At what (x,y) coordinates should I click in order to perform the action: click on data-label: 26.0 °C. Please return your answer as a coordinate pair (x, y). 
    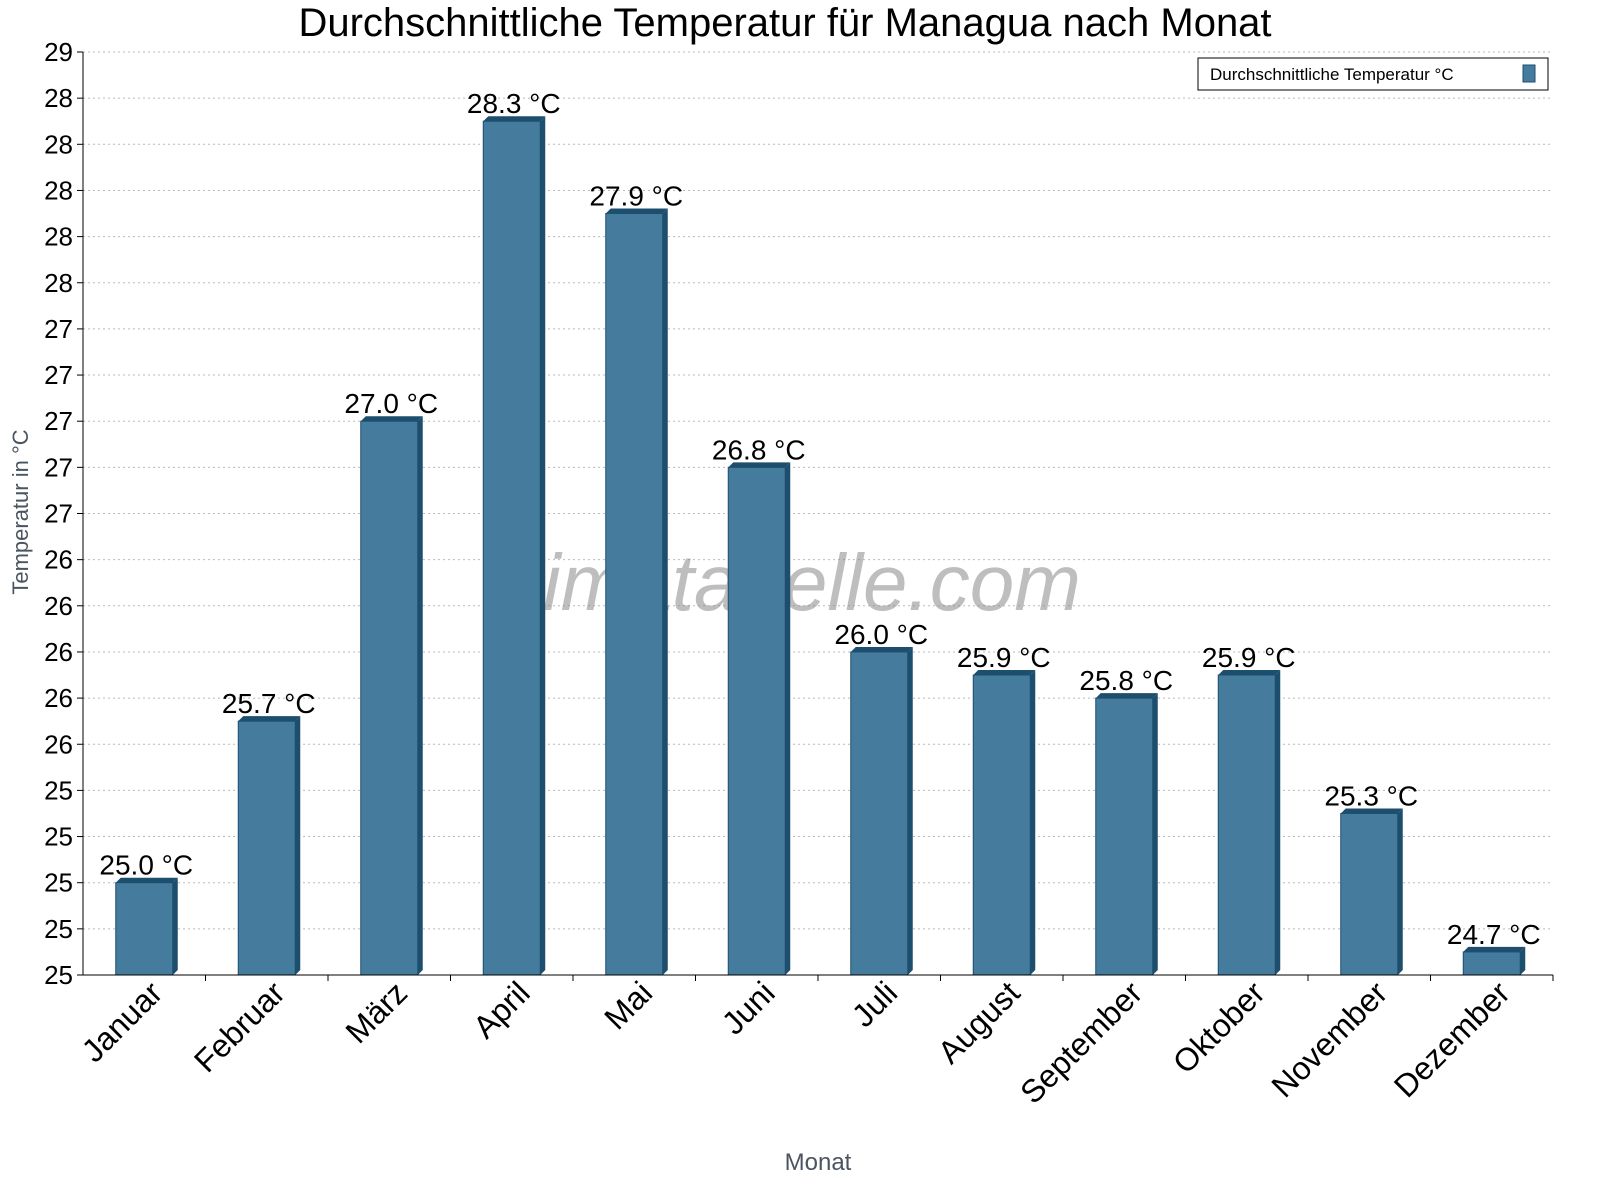
    Looking at the image, I should click on (881, 634).